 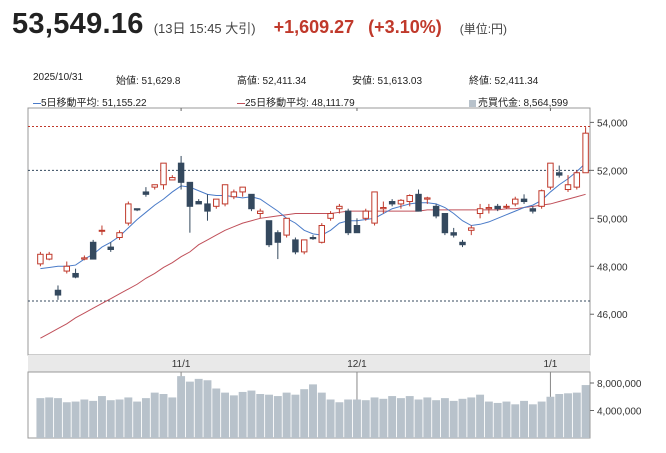 I want to click on volume-tick-label: 8,000,000, so click(x=619, y=384).